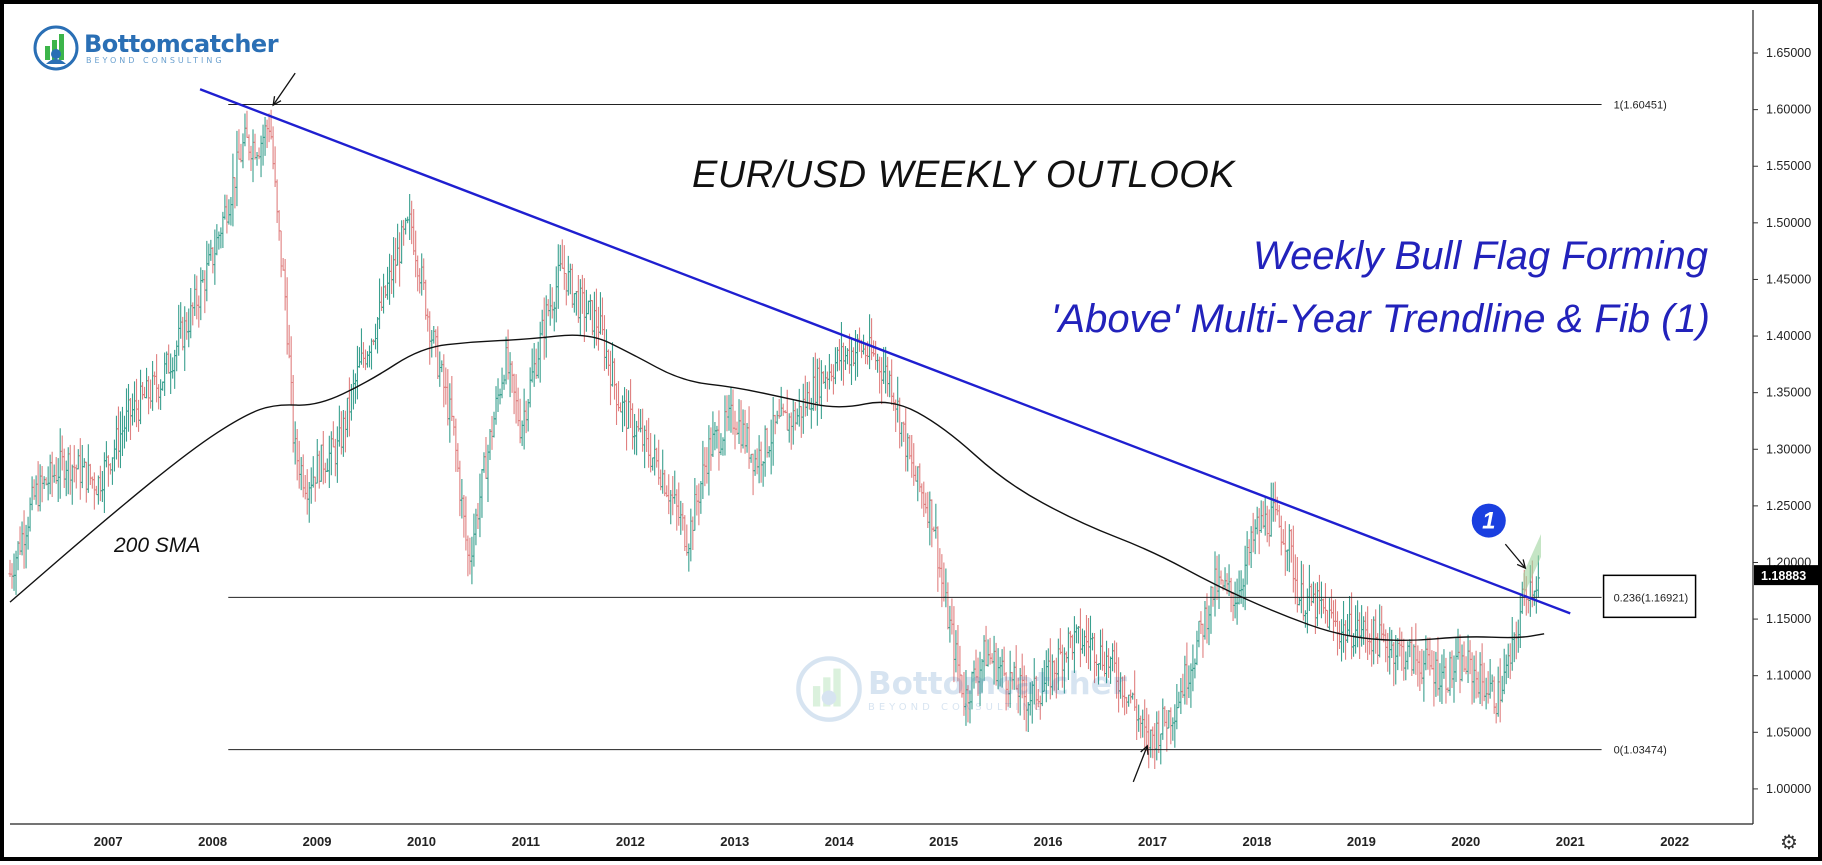 The width and height of the screenshot is (1822, 865). Describe the element at coordinates (1380, 319) in the screenshot. I see `chart-subtitle-line2: 'Above' Multi-Year Trendline & Fib (1)` at that location.